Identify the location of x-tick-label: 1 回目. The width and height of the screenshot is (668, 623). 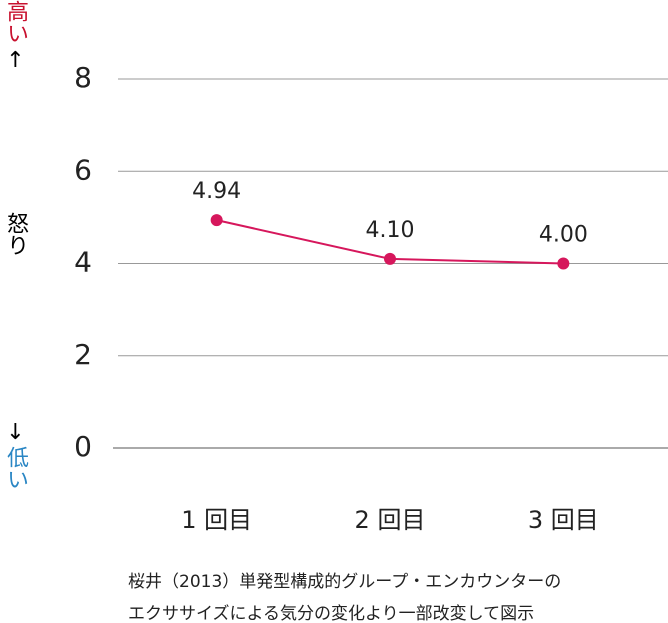
(216, 520).